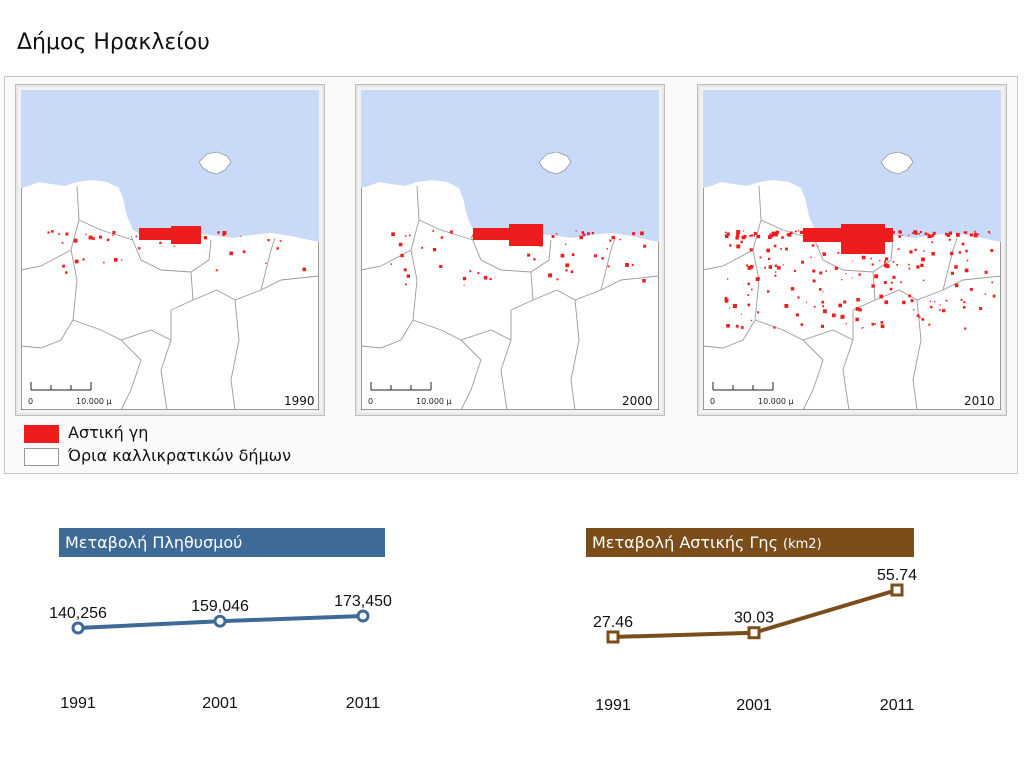 Image resolution: width=1024 pixels, height=768 pixels. I want to click on page-title: Δήμος Ηρακλείου, so click(113, 42).